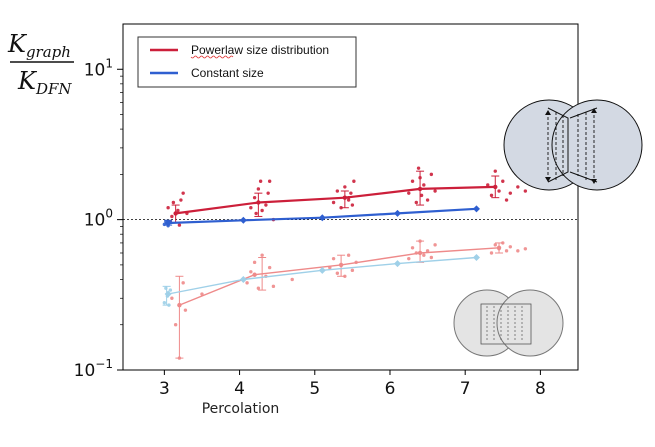 This screenshot has width=655, height=447. I want to click on inset-small-disks, so click(508, 323).